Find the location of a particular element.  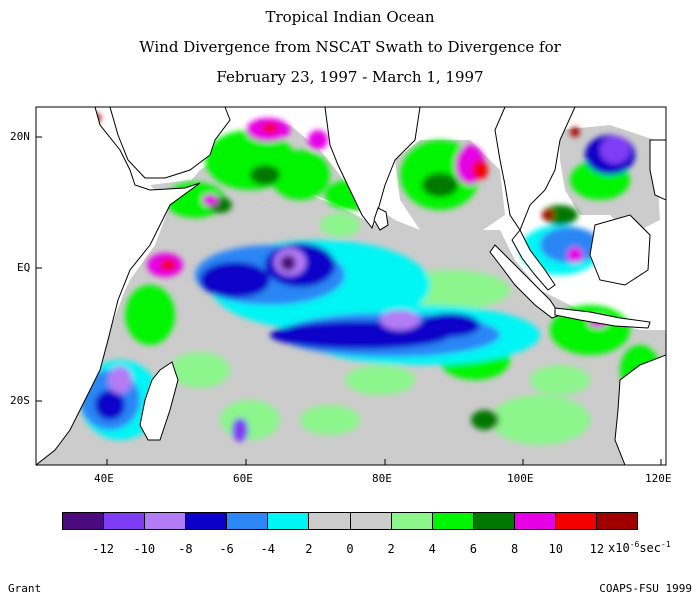

malay-peninsula is located at coordinates (533, 260).